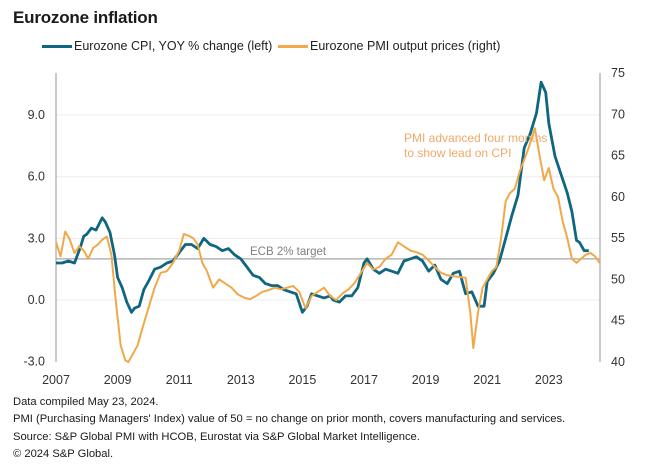 The width and height of the screenshot is (656, 465). What do you see at coordinates (57, 46) in the screenshot?
I see `legend-swatch-cpi` at bounding box center [57, 46].